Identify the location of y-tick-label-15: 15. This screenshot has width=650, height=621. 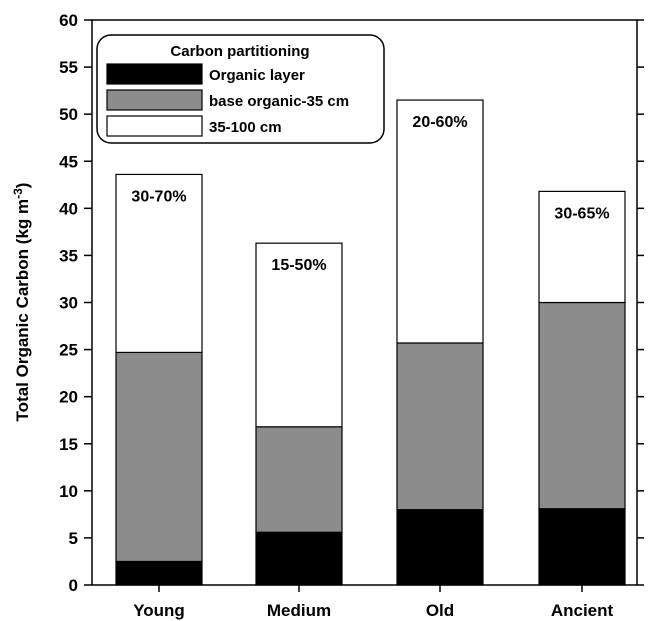
(68, 444).